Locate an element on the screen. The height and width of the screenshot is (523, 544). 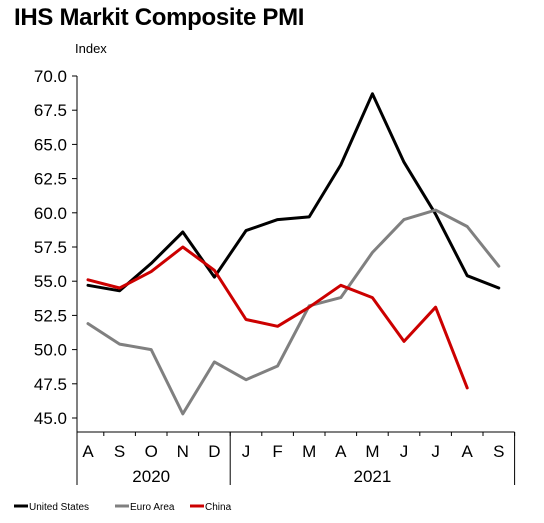
y-tick-label: 47.5 is located at coordinates (50, 384).